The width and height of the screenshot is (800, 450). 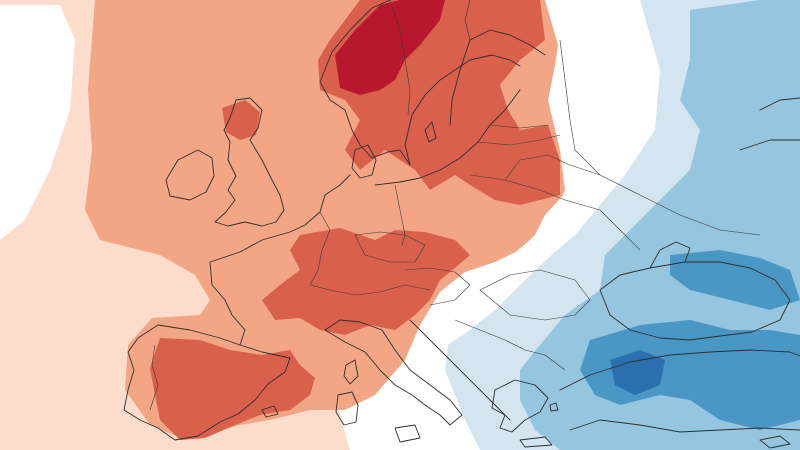 What do you see at coordinates (775, 442) in the screenshot?
I see `island-cyprus` at bounding box center [775, 442].